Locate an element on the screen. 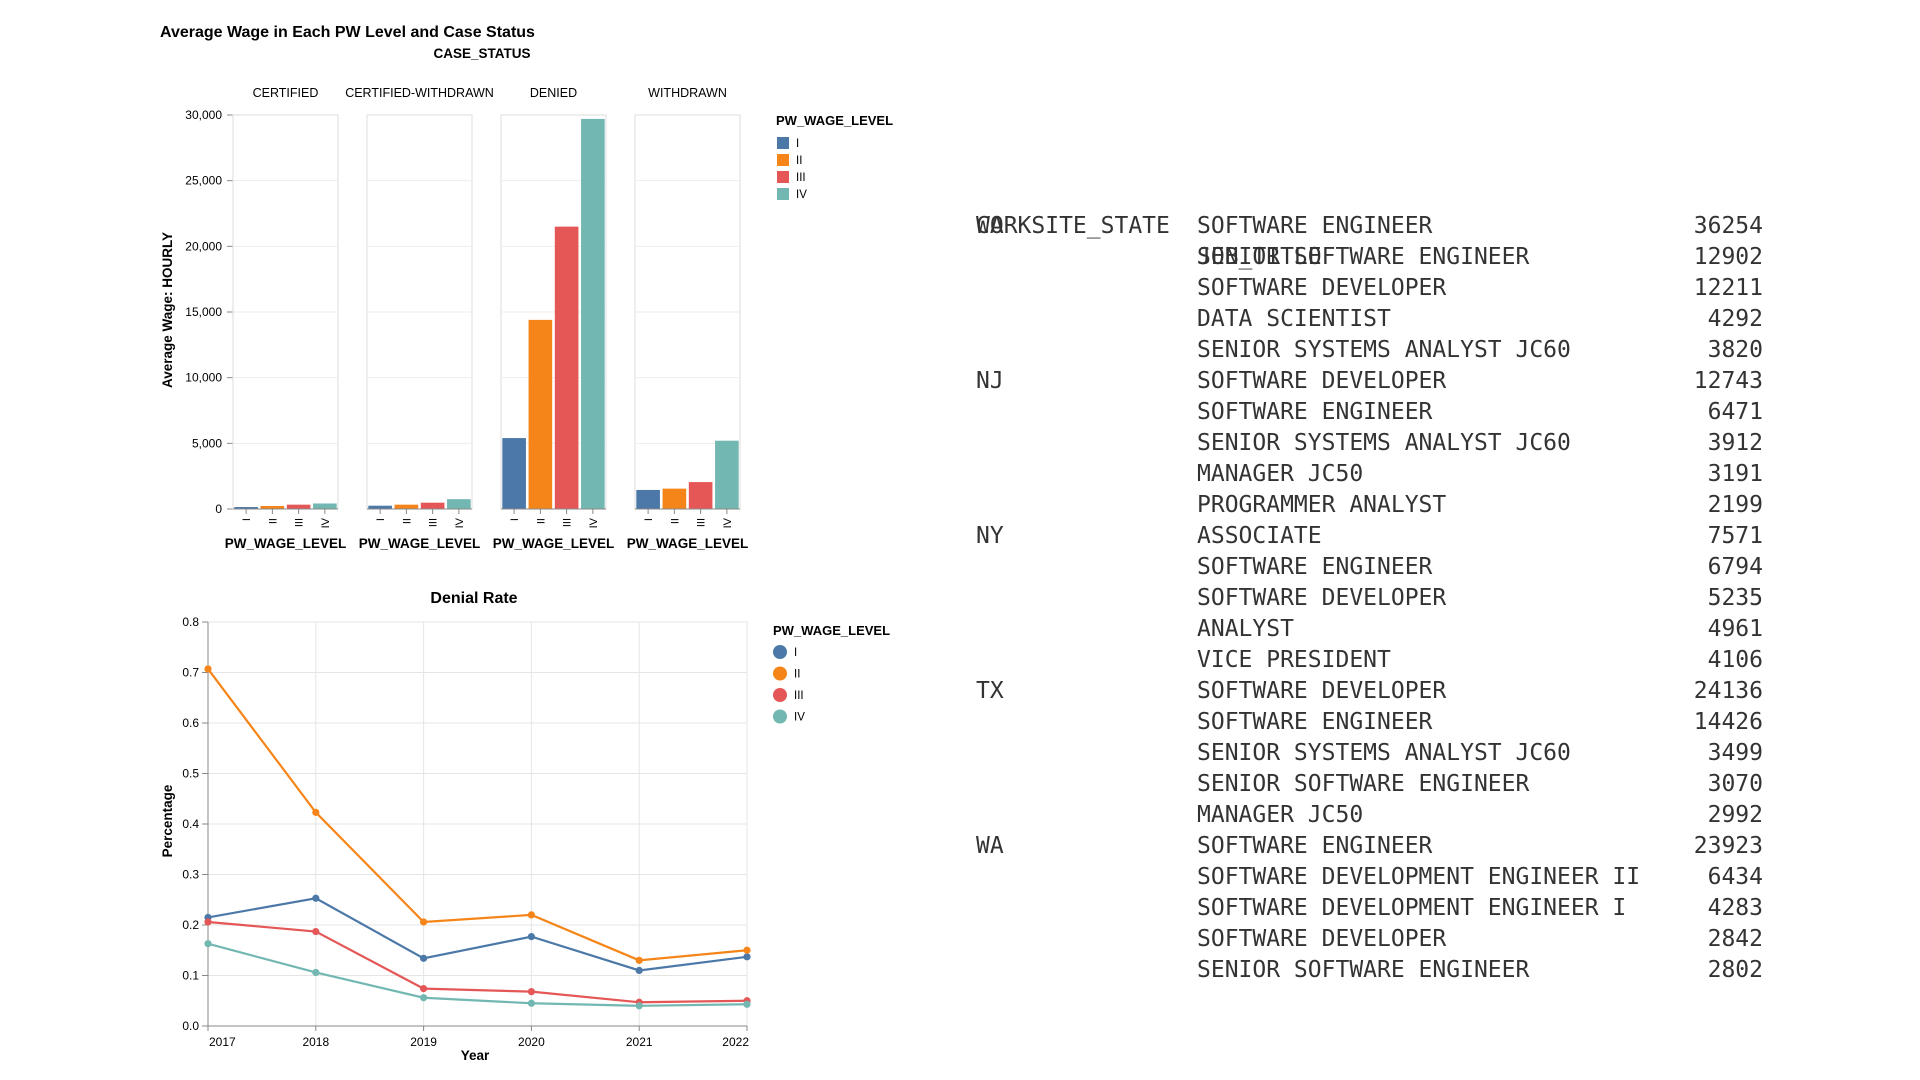 This screenshot has height=1080, width=1920. cell-count: 3070 is located at coordinates (1735, 784).